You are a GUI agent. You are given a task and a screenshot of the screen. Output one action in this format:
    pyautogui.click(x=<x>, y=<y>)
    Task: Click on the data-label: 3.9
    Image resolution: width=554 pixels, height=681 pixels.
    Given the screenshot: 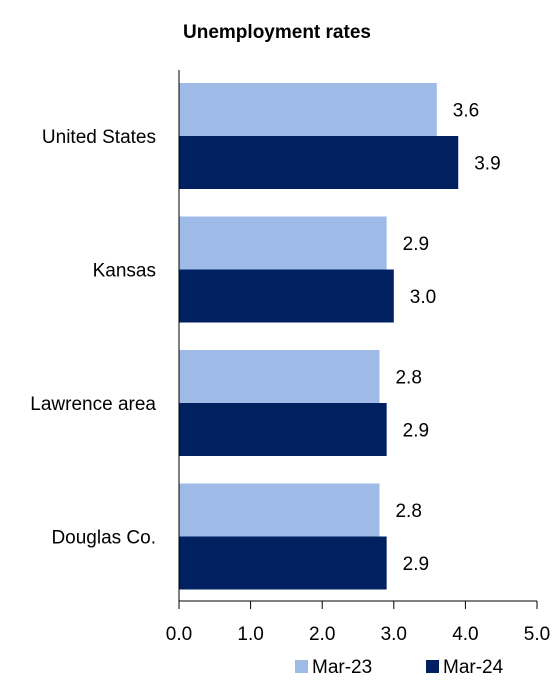 What is the action you would take?
    pyautogui.click(x=487, y=164)
    